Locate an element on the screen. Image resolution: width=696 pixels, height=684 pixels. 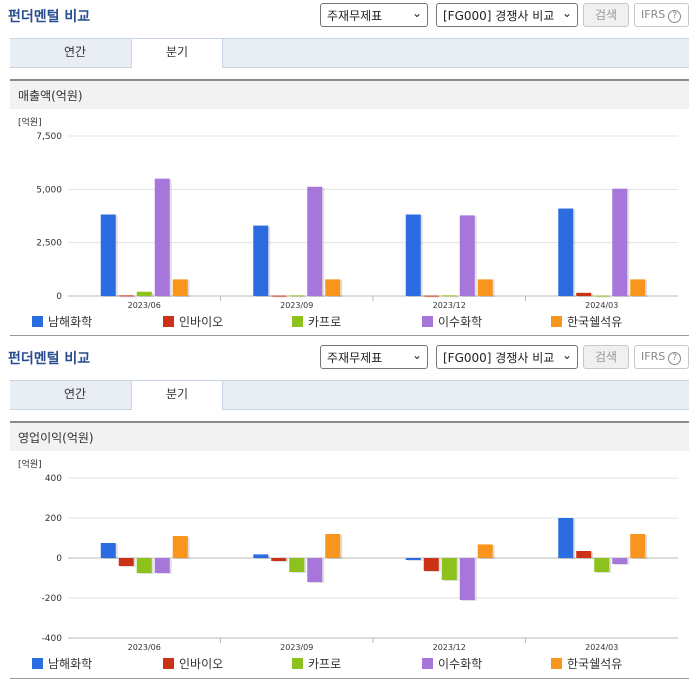
metric-label: 매출액(억원) is located at coordinates (50, 96).